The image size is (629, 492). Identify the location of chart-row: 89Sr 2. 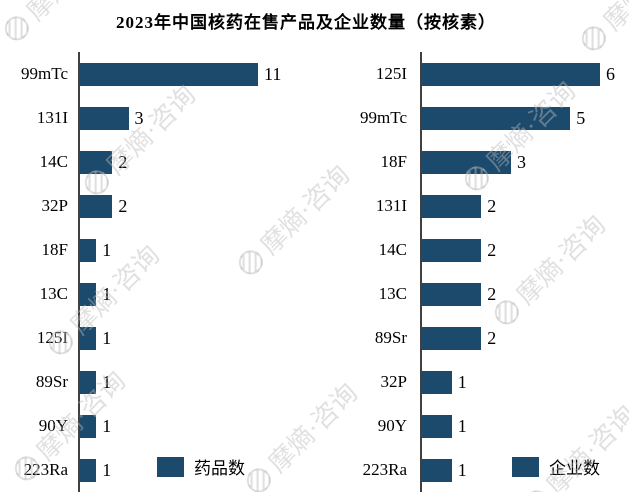
(472, 338).